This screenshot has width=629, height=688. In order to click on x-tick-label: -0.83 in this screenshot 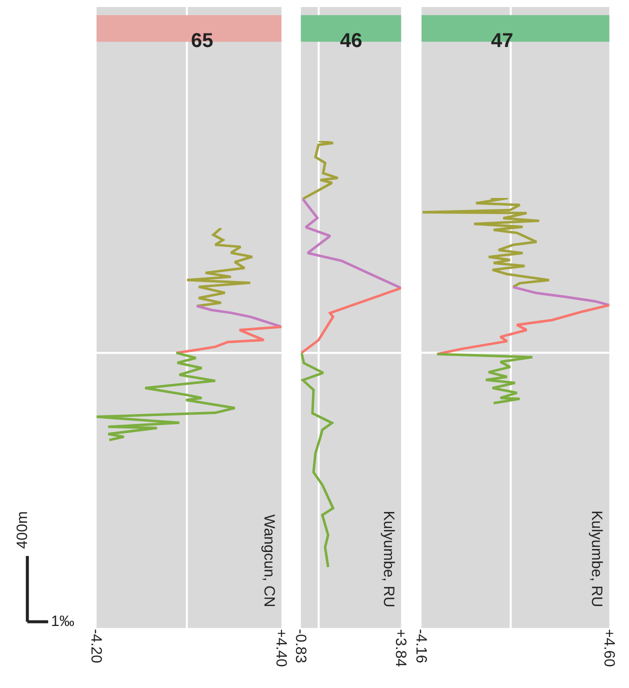, I will do `click(300, 646)`.